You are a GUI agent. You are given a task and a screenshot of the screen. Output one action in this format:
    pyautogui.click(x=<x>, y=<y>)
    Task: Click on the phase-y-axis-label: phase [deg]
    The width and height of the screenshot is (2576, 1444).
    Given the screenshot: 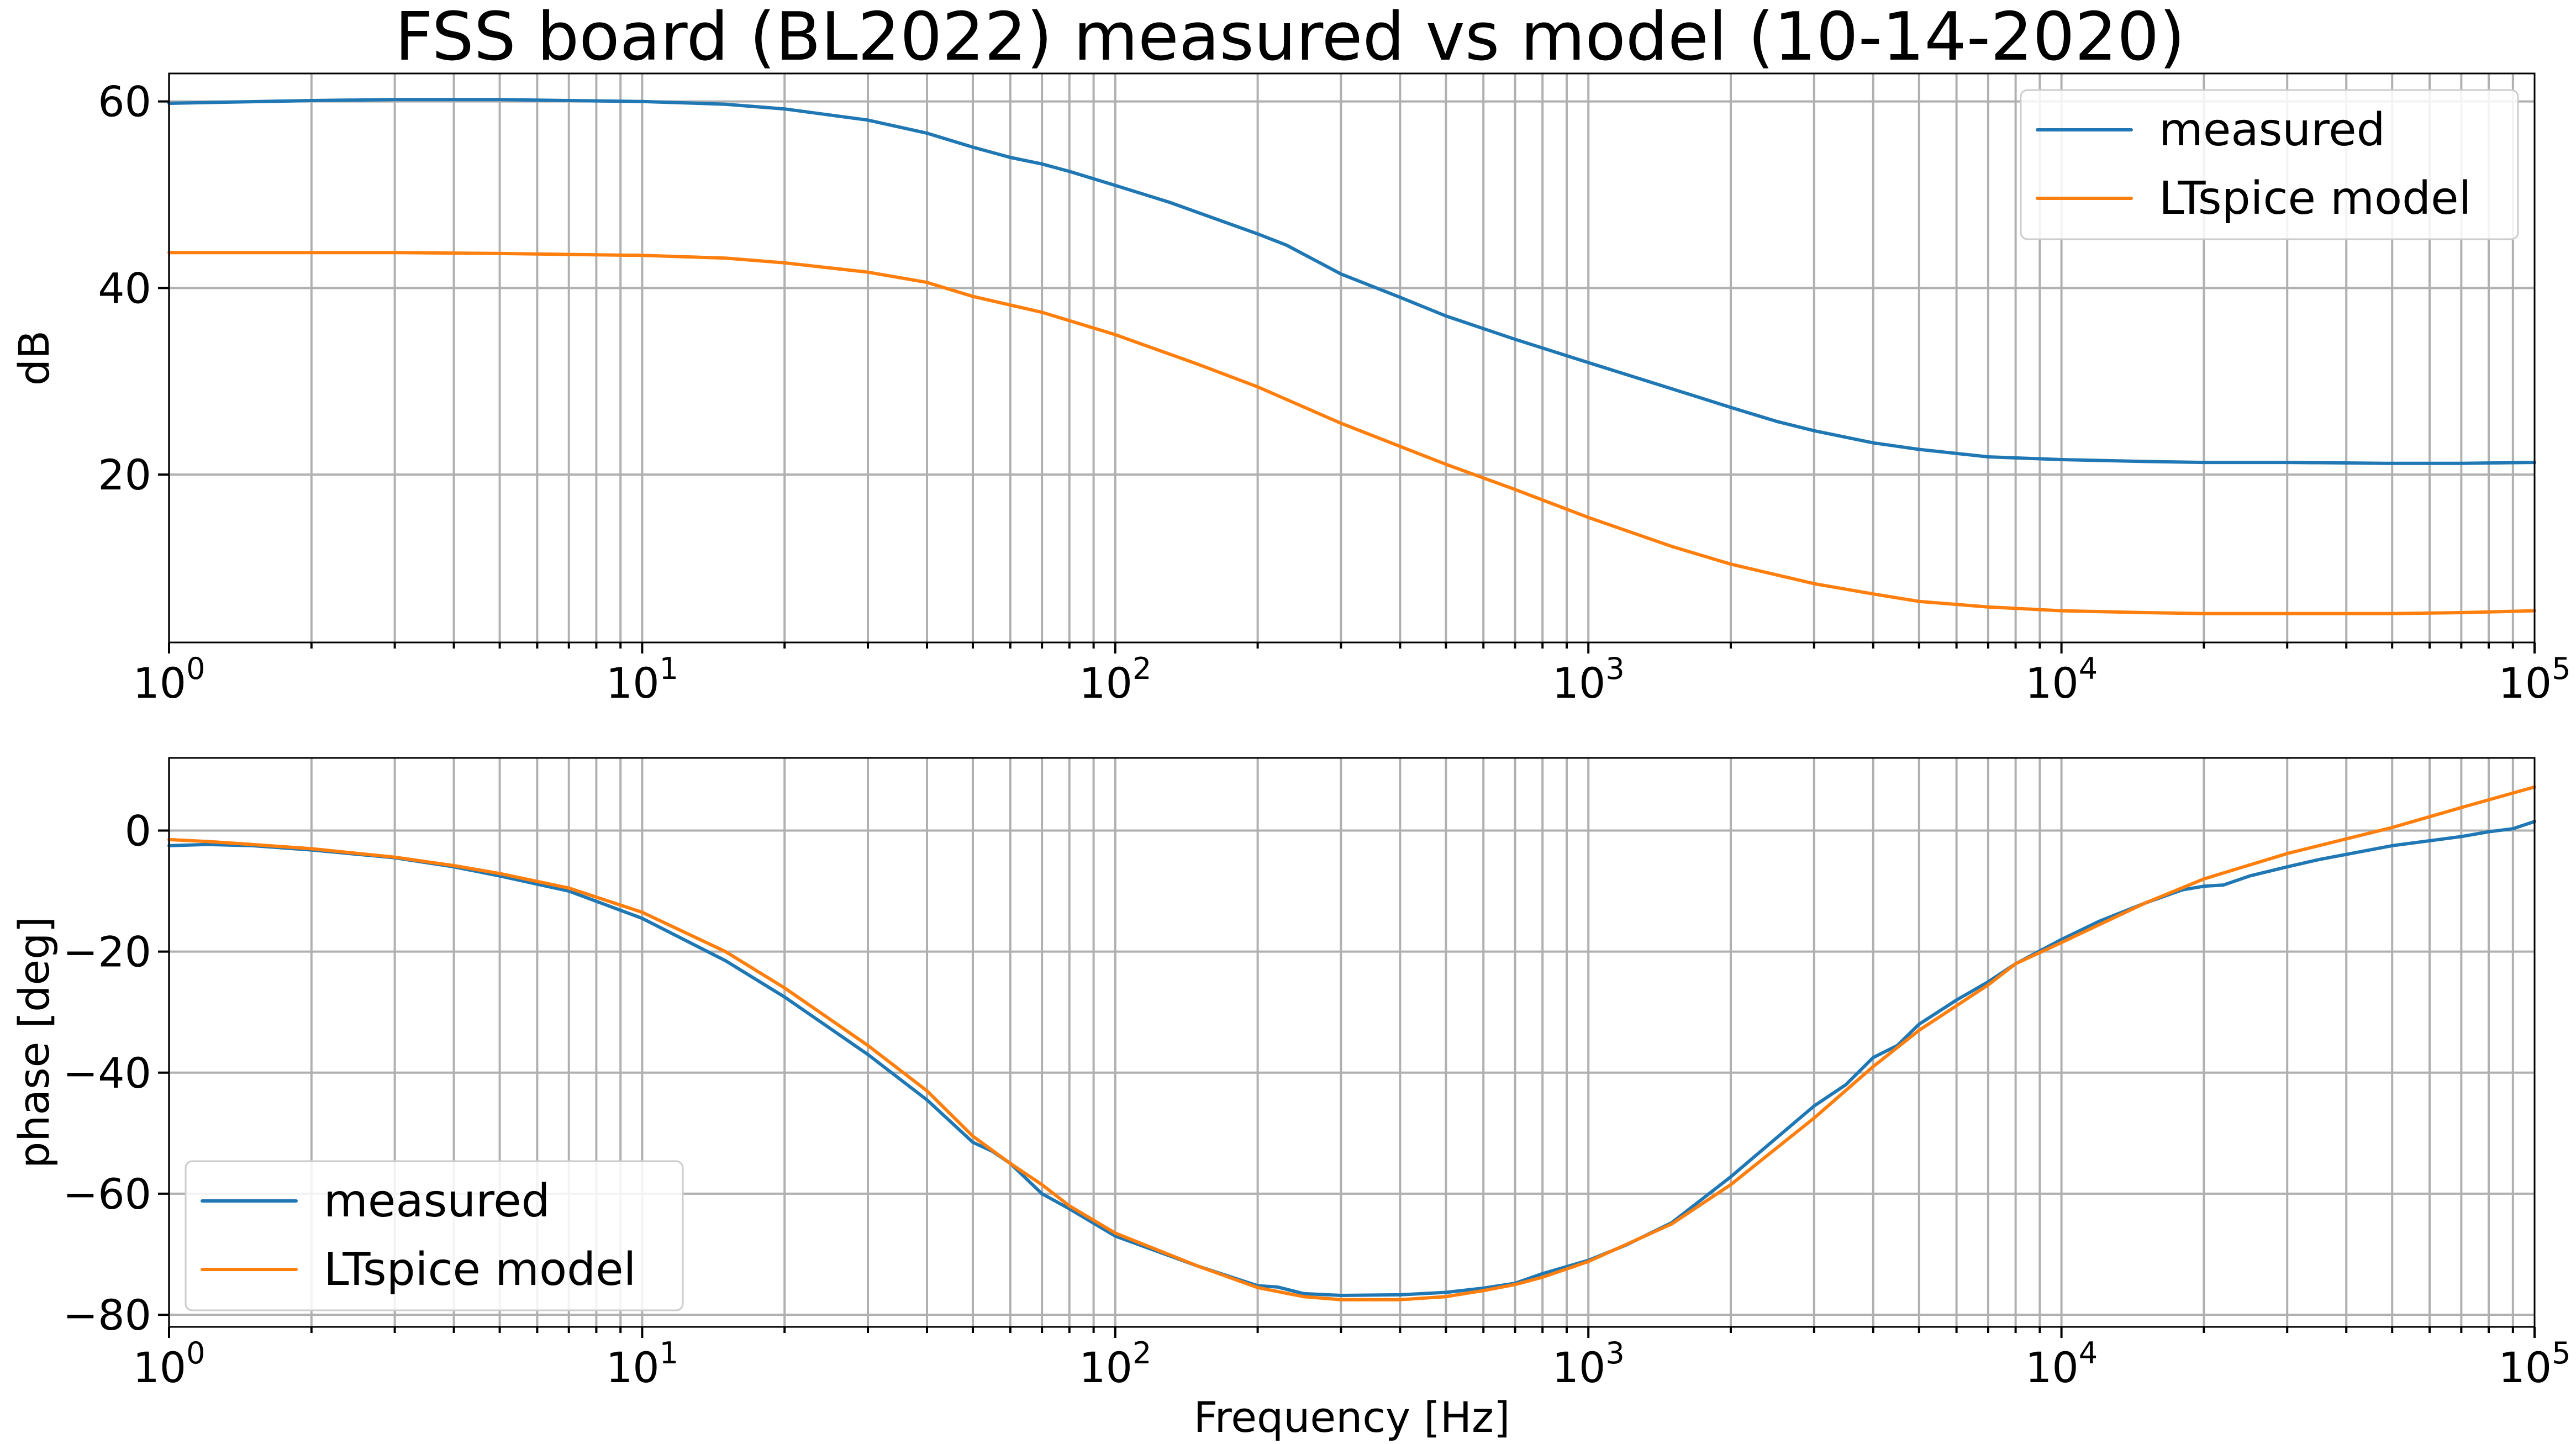 What is the action you would take?
    pyautogui.click(x=34, y=1042)
    